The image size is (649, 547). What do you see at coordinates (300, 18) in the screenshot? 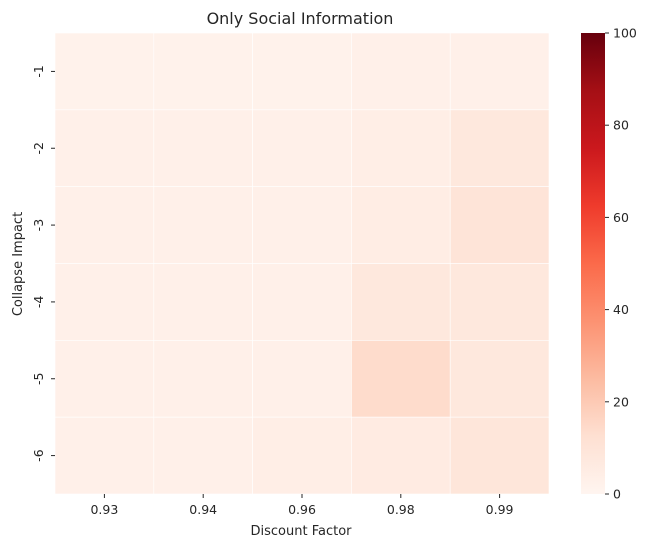
I see `chart-title: Only Social Information` at bounding box center [300, 18].